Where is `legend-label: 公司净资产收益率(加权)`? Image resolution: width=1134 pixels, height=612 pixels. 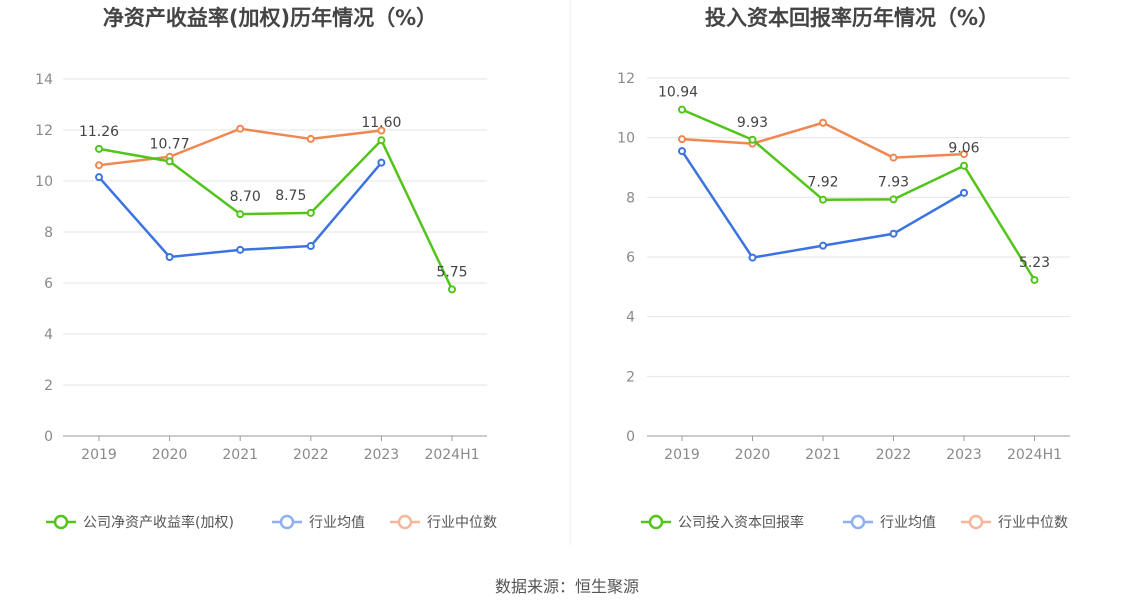 legend-label: 公司净资产收益率(加权) is located at coordinates (158, 522).